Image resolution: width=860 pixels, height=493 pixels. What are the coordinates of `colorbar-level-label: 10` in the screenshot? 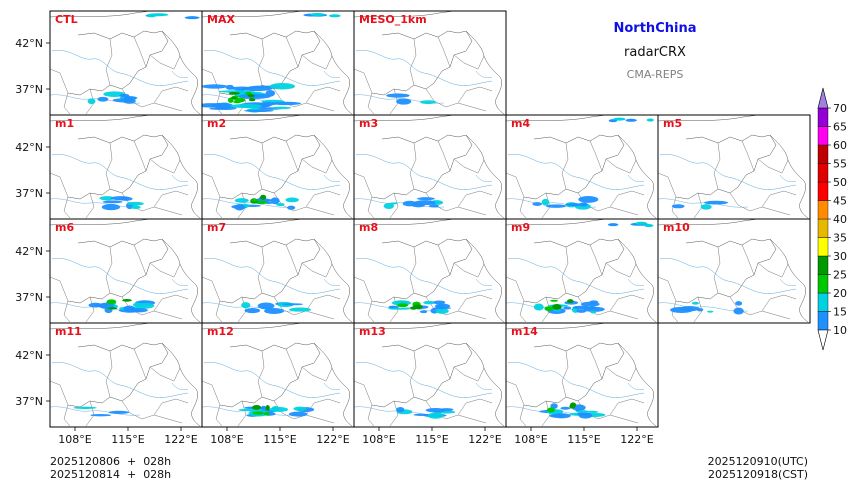 It's located at (840, 330).